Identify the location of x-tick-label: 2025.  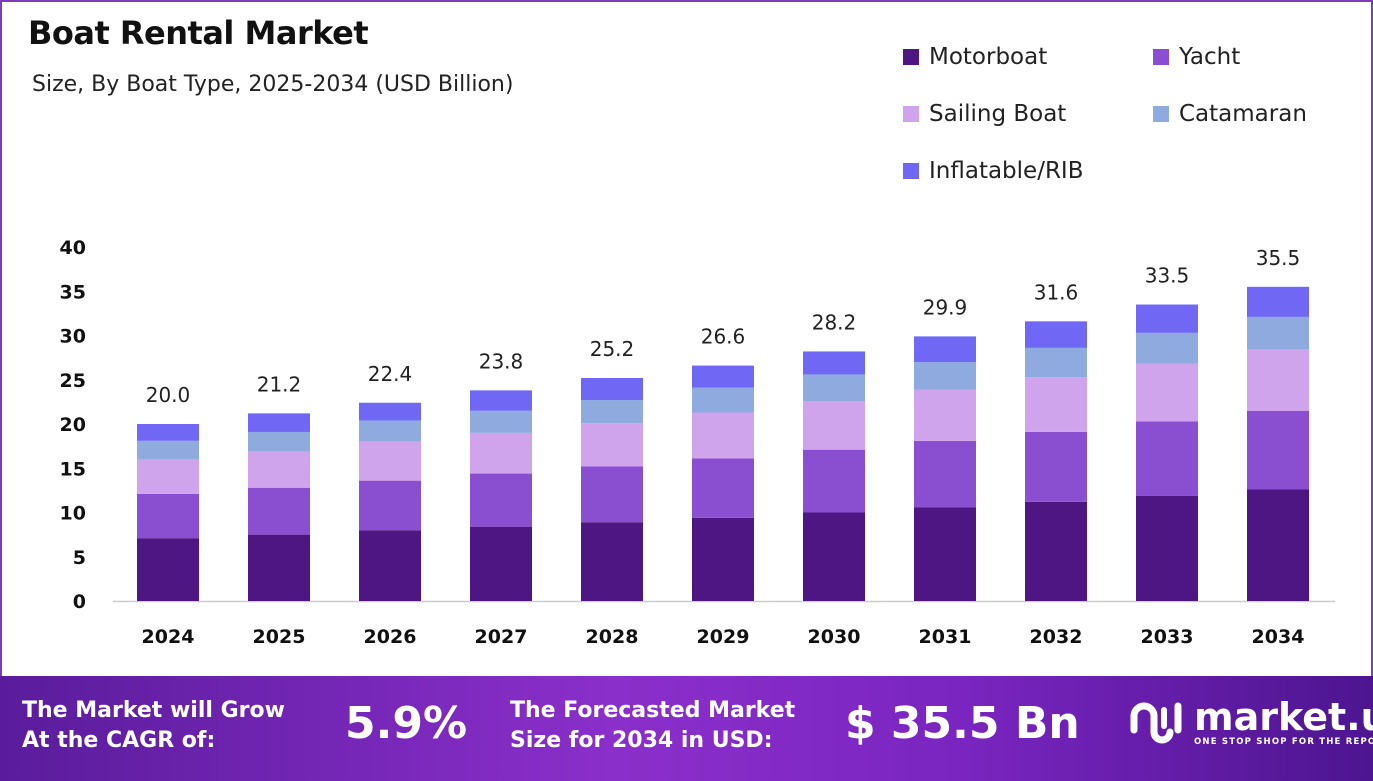
(279, 637).